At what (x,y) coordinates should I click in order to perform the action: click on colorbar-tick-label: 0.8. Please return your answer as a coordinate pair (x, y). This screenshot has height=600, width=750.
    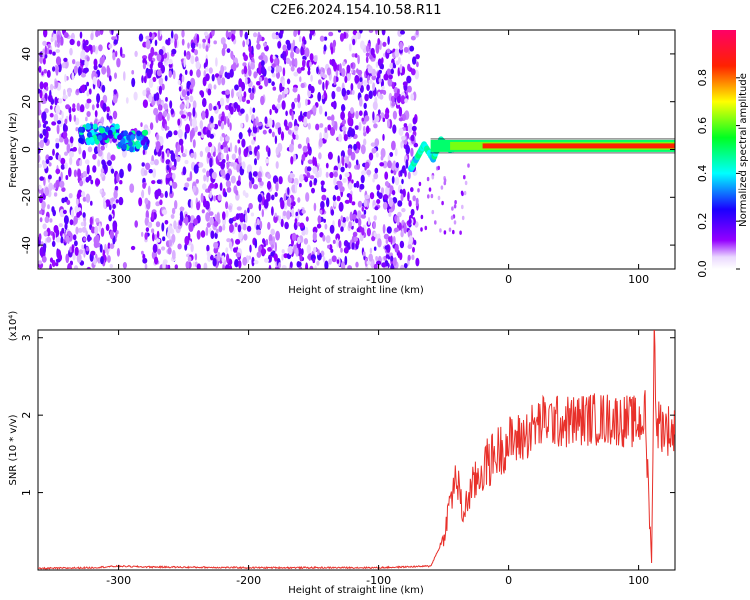
    Looking at the image, I should click on (702, 78).